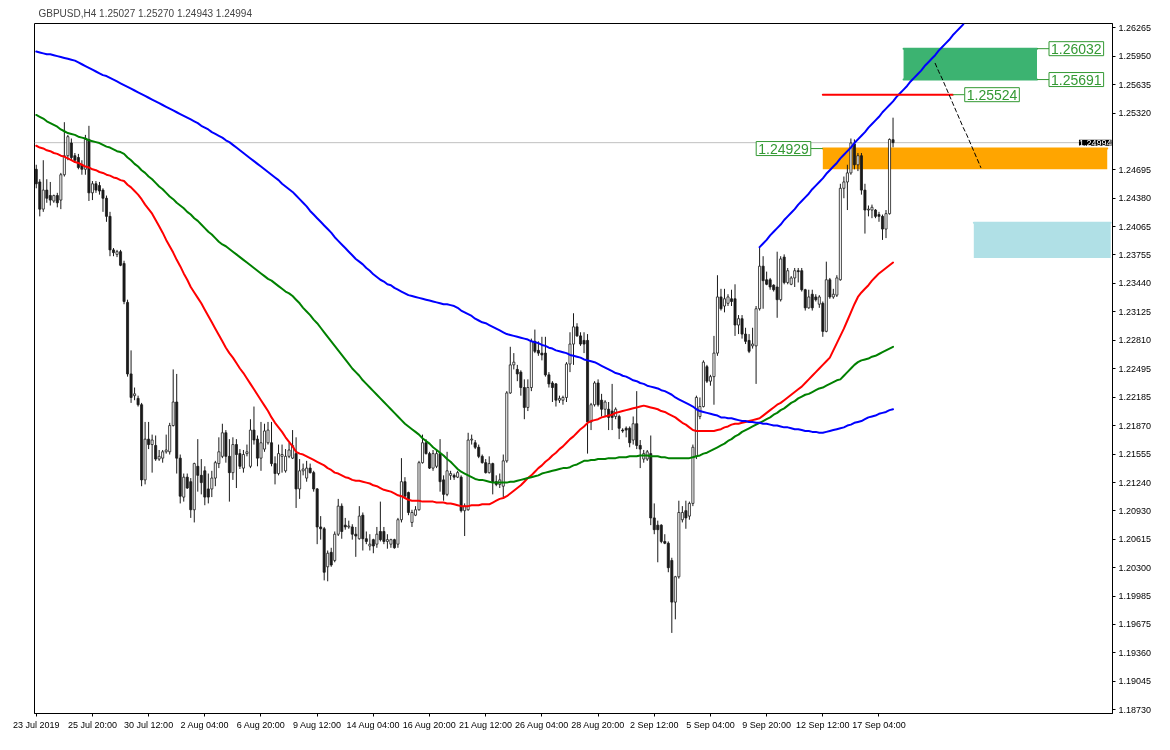 This screenshot has width=1170, height=750. What do you see at coordinates (1135, 652) in the screenshot?
I see `y-tick-label: 1.19360` at bounding box center [1135, 652].